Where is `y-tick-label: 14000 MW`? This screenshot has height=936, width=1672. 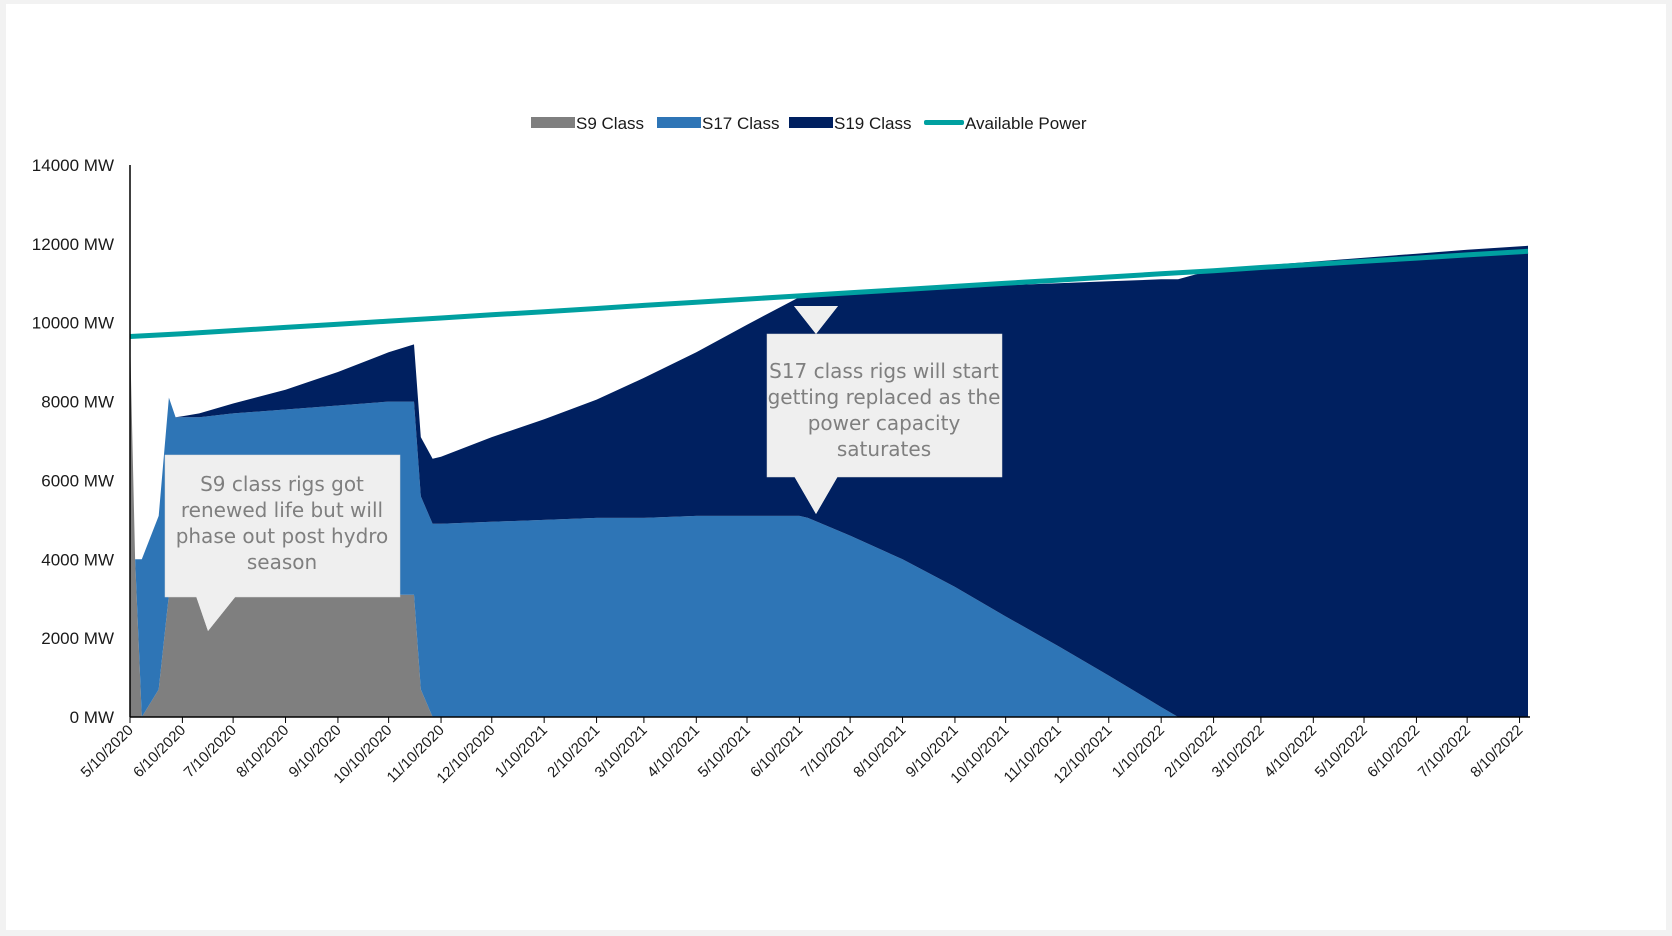 y-tick-label: 14000 MW is located at coordinates (73, 165).